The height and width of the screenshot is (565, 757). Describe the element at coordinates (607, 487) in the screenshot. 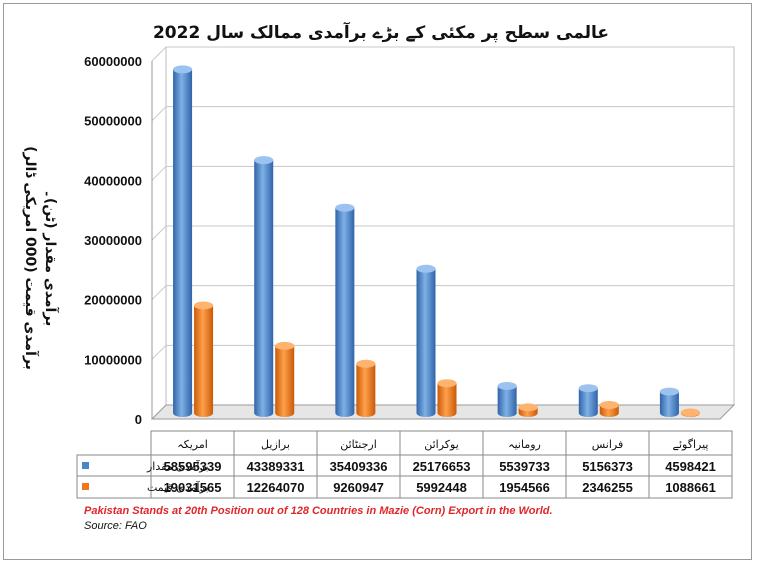

I see `data-label: 2346255` at that location.